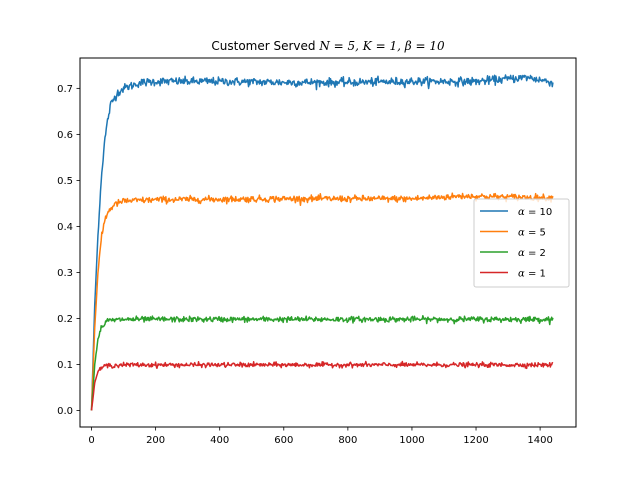 This screenshot has width=640, height=480. Describe the element at coordinates (65, 411) in the screenshot. I see `y-tick-label: 0.0` at that location.